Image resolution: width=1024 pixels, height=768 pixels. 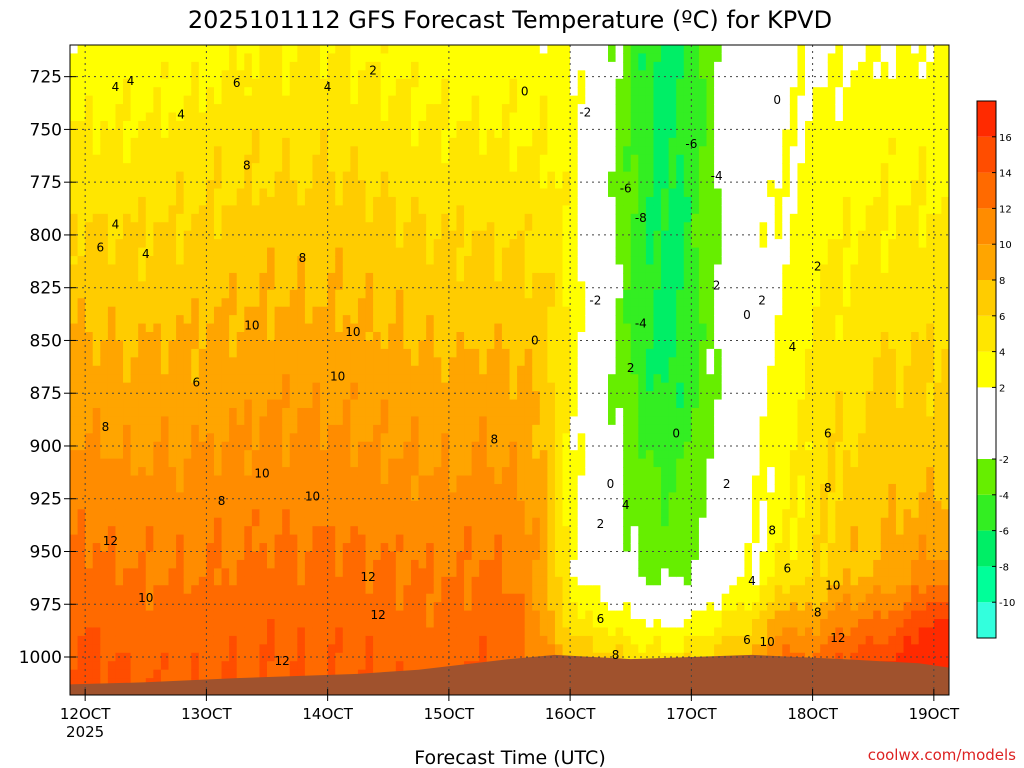 What do you see at coordinates (263, 125) in the screenshot?
I see `temperature-cell-1934` at bounding box center [263, 125].